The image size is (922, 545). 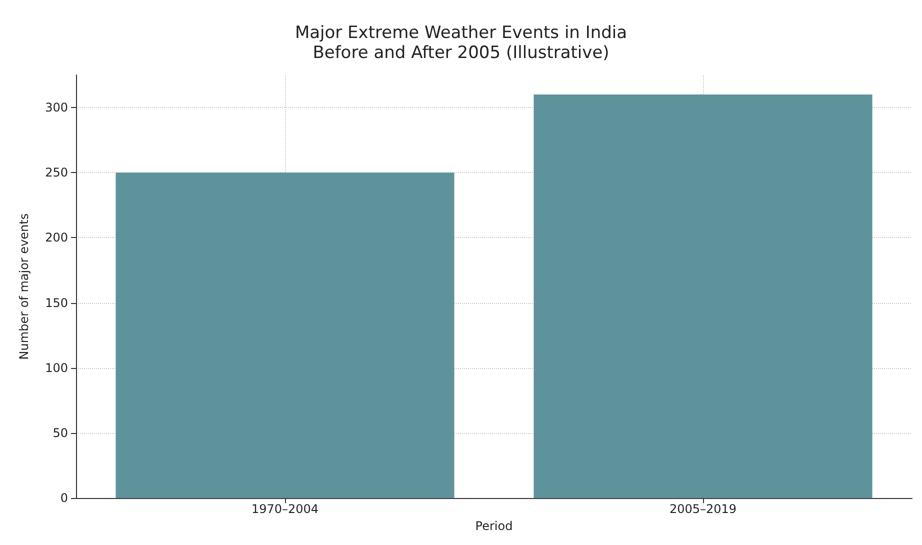 I want to click on y-tick-label: 50, so click(x=60, y=433).